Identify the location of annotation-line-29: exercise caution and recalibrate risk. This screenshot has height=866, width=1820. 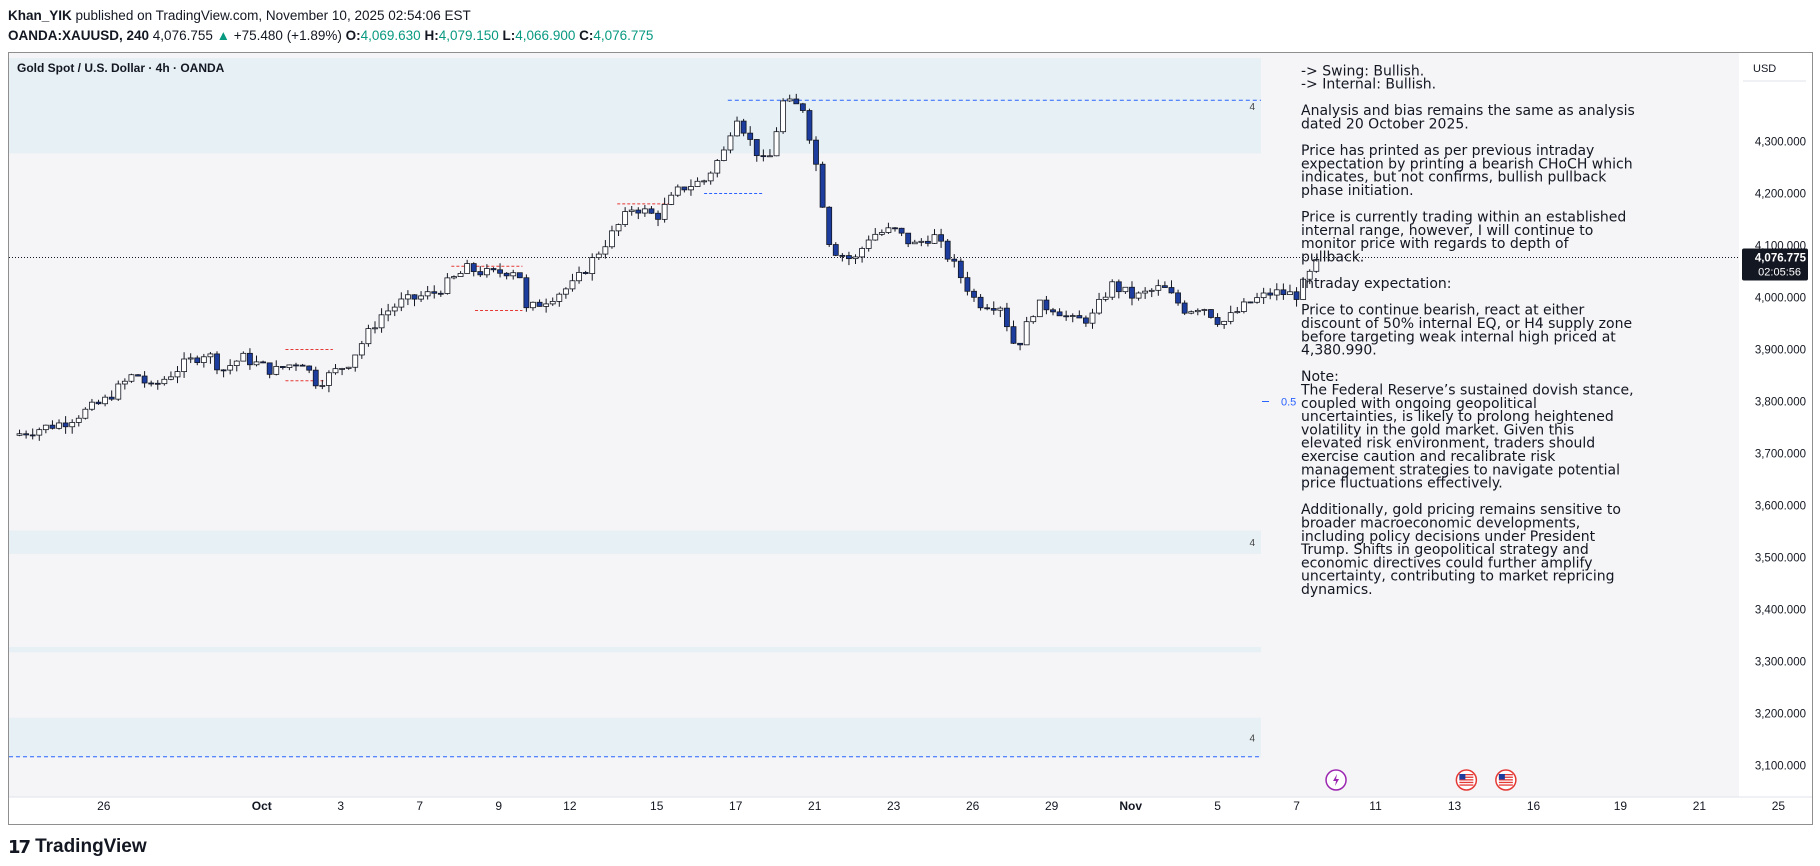
(1428, 457).